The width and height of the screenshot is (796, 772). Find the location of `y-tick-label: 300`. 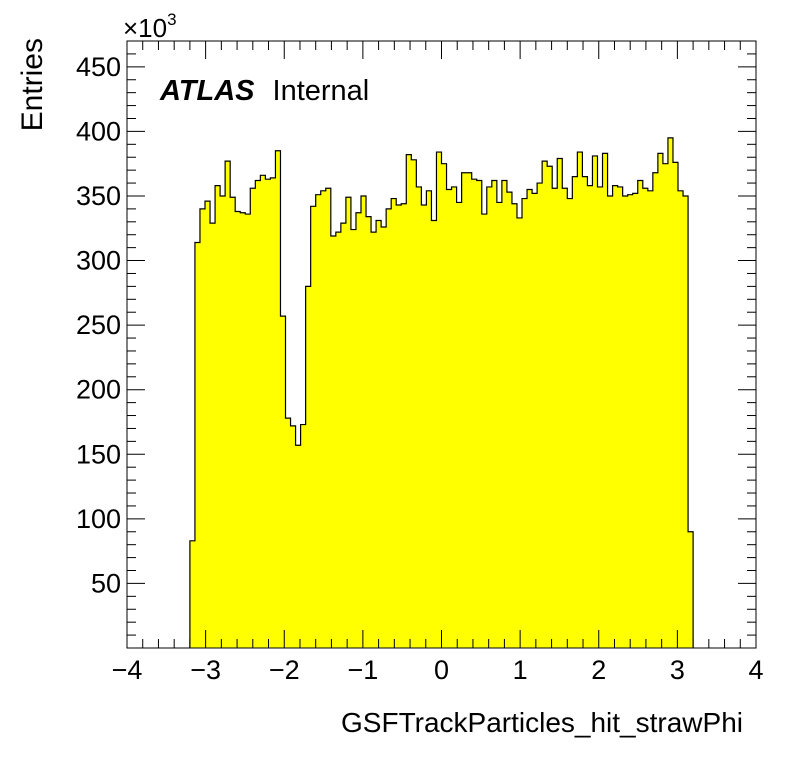

y-tick-label: 300 is located at coordinates (98, 261).